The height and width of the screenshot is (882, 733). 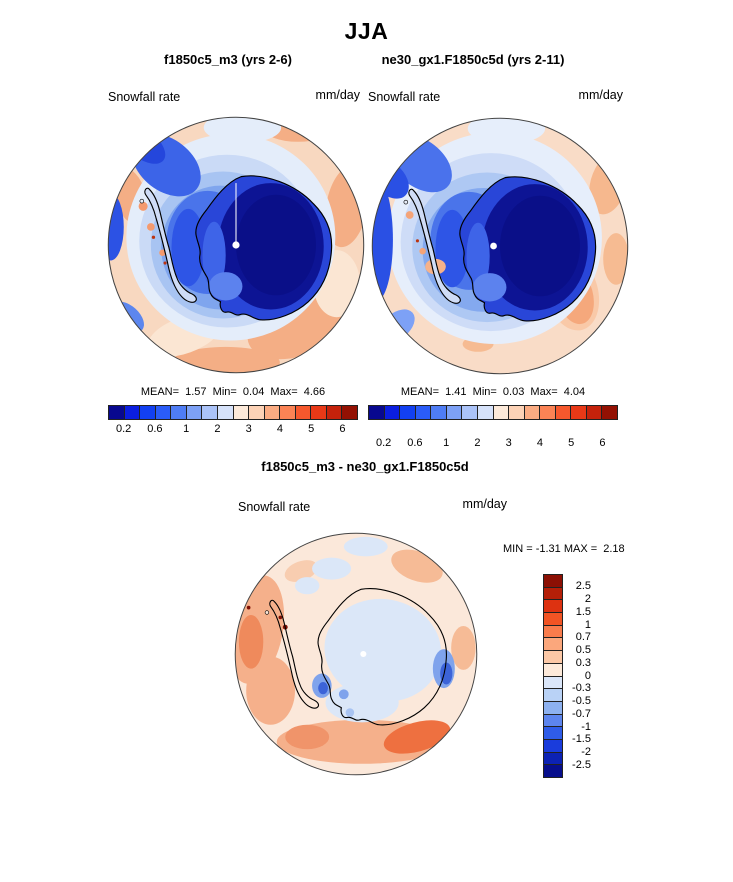 I want to click on left-snowfall-map, so click(x=236, y=245).